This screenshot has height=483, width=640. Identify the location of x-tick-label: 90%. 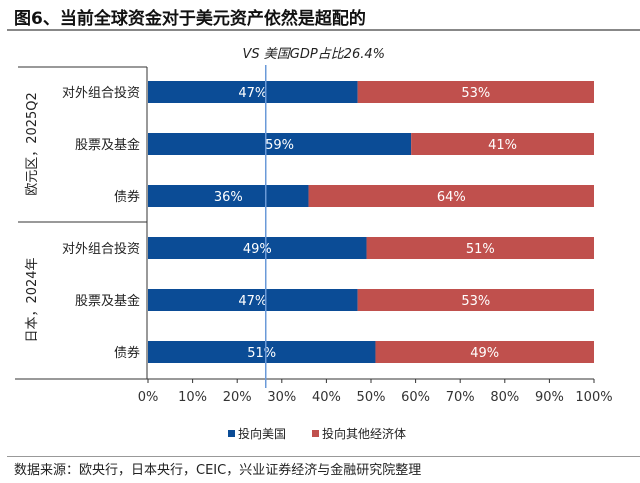
(549, 397).